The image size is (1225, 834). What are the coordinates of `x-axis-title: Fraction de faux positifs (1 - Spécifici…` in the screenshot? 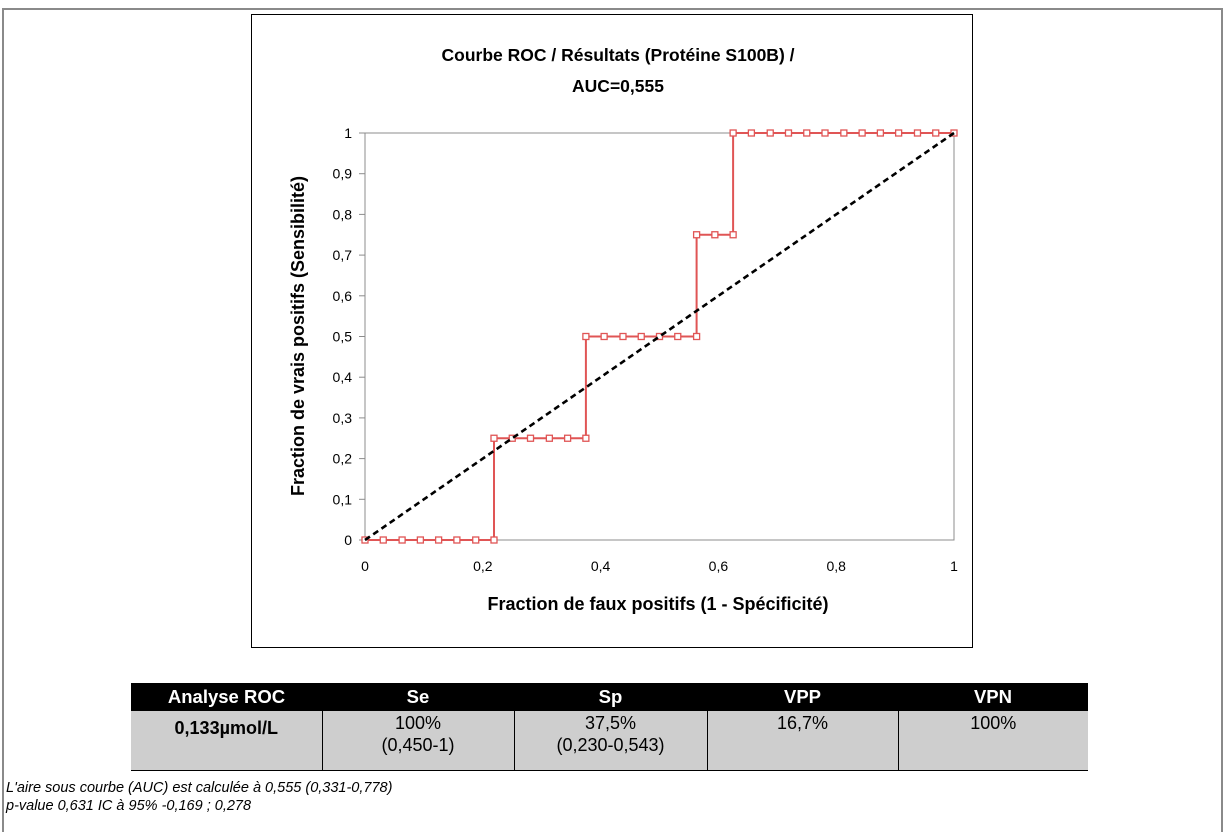 It's located at (657, 604).